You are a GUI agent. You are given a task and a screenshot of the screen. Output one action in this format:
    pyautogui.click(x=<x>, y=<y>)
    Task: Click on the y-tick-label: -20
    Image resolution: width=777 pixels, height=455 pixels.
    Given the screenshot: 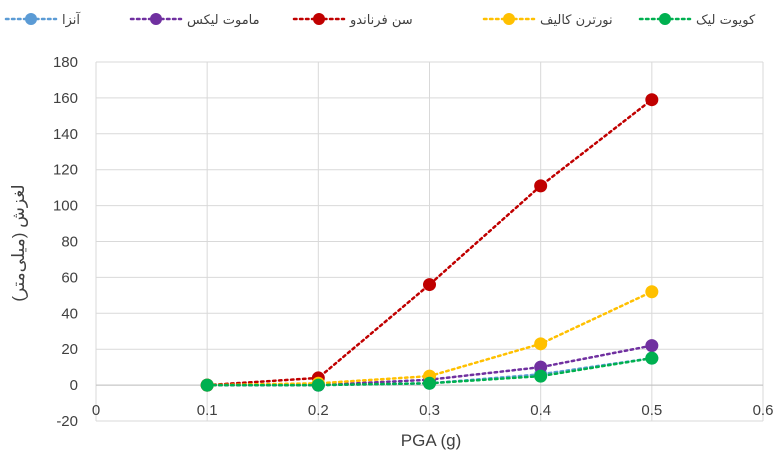 What is the action you would take?
    pyautogui.click(x=67, y=421)
    